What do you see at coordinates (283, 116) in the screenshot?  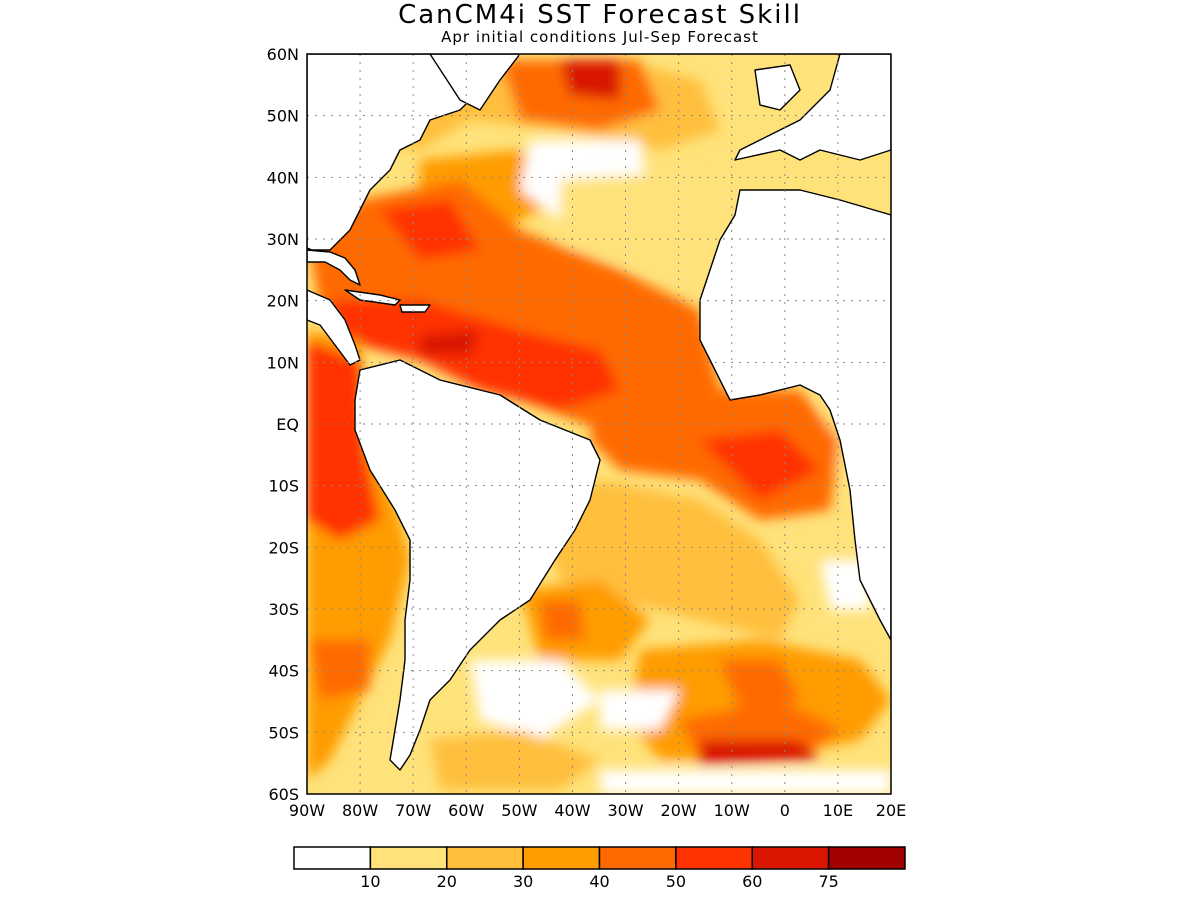 I see `latitude-label: 50N` at bounding box center [283, 116].